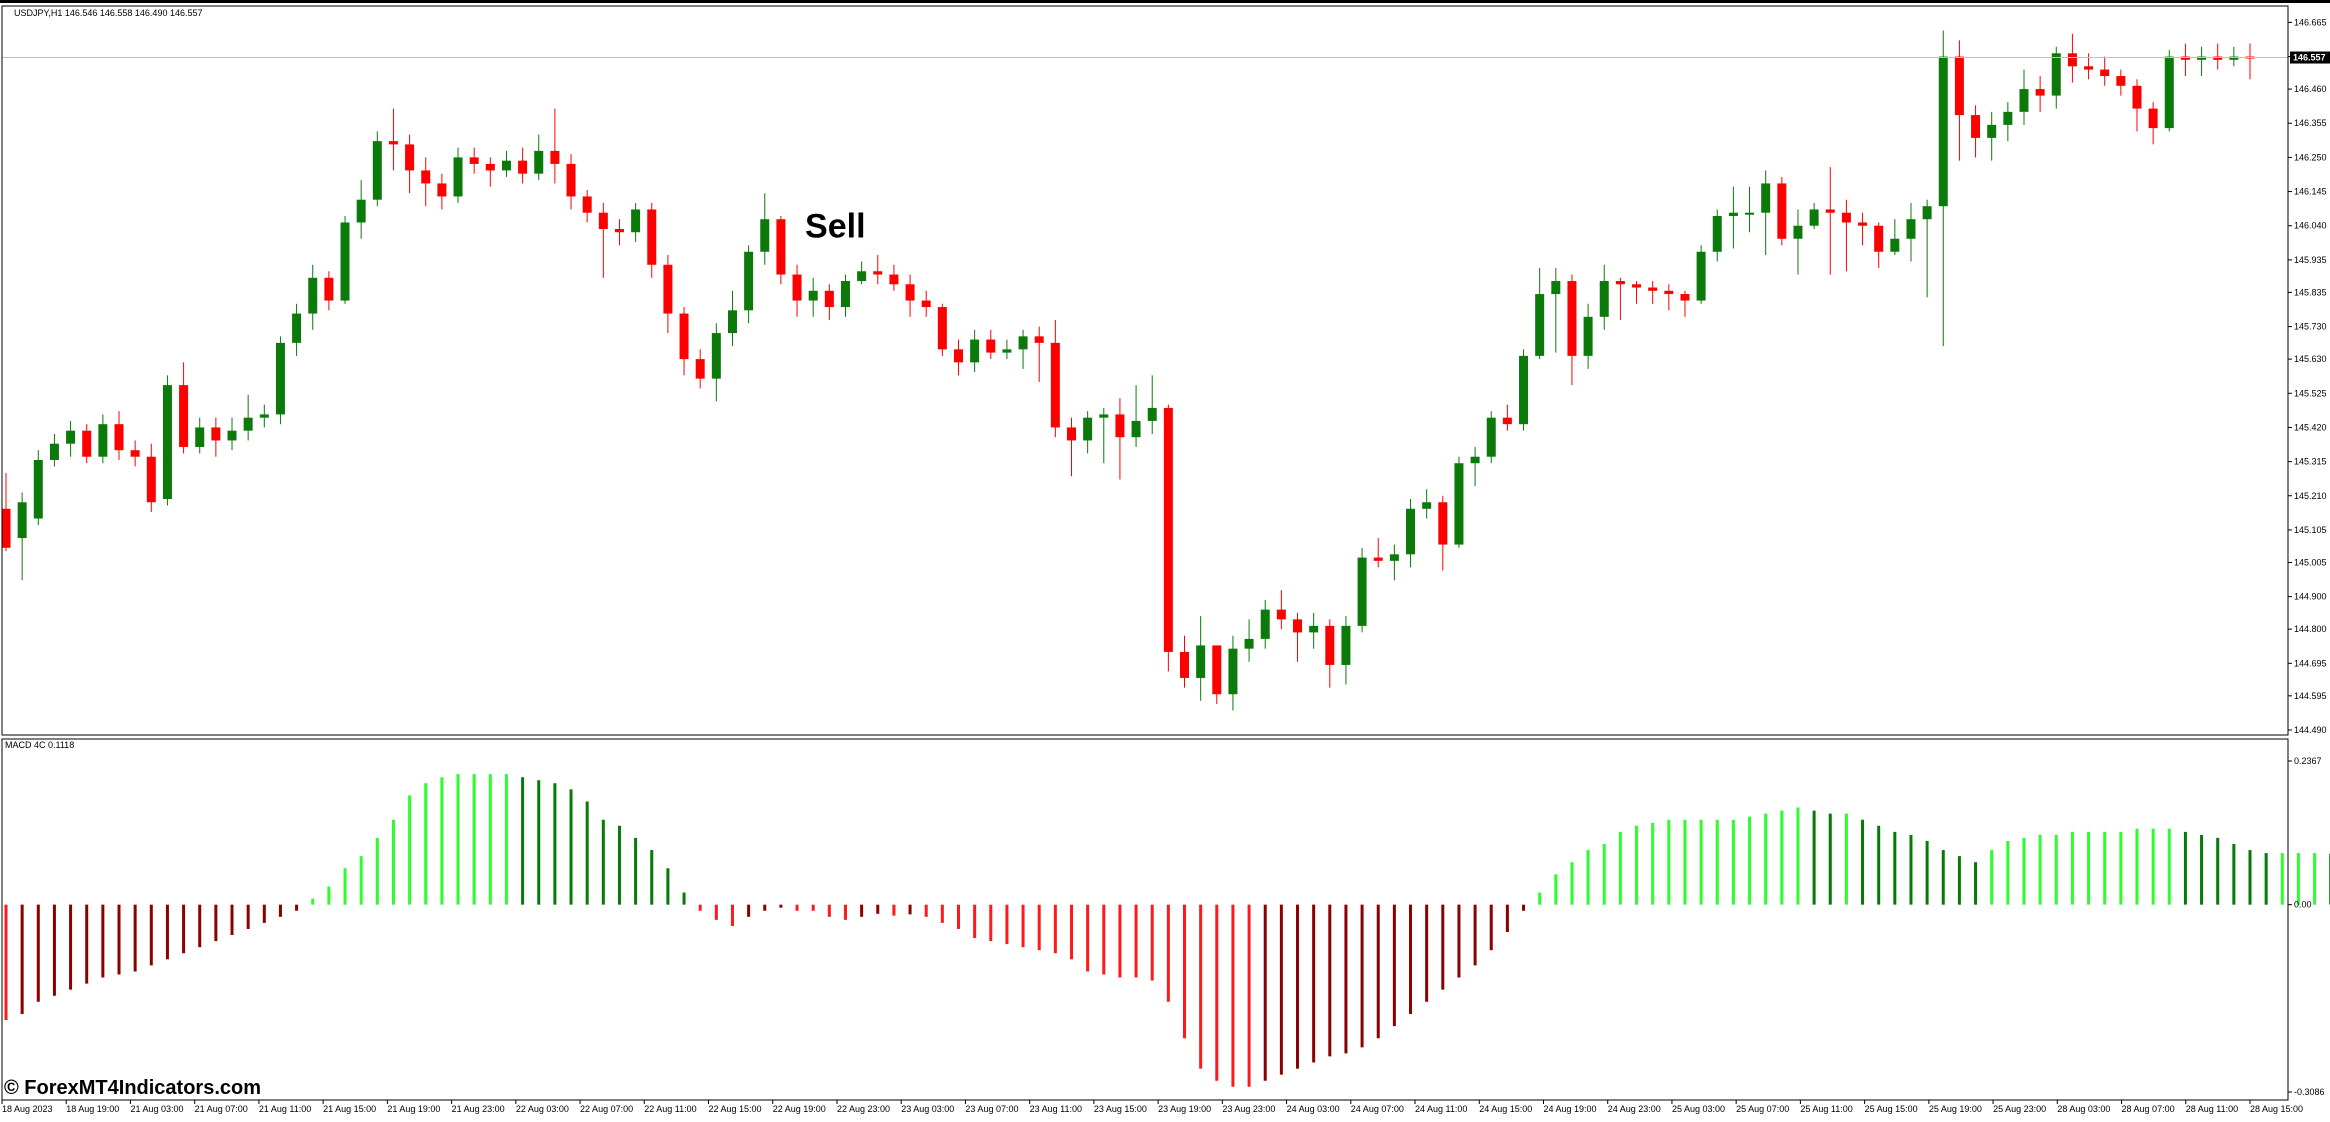  I want to click on time-tick-label: 24 Aug 11:00, so click(1441, 1109).